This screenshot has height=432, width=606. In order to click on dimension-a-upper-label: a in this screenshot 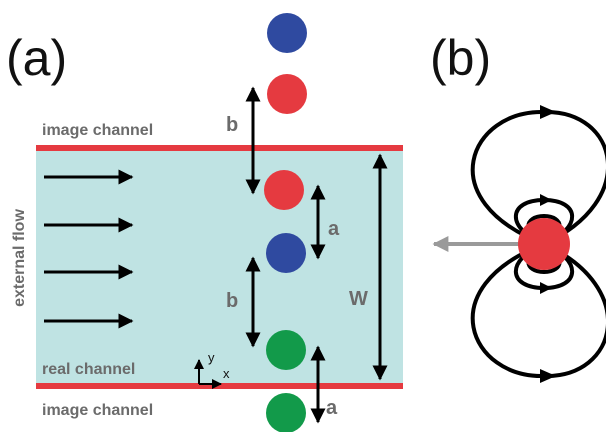, I will do `click(334, 229)`.